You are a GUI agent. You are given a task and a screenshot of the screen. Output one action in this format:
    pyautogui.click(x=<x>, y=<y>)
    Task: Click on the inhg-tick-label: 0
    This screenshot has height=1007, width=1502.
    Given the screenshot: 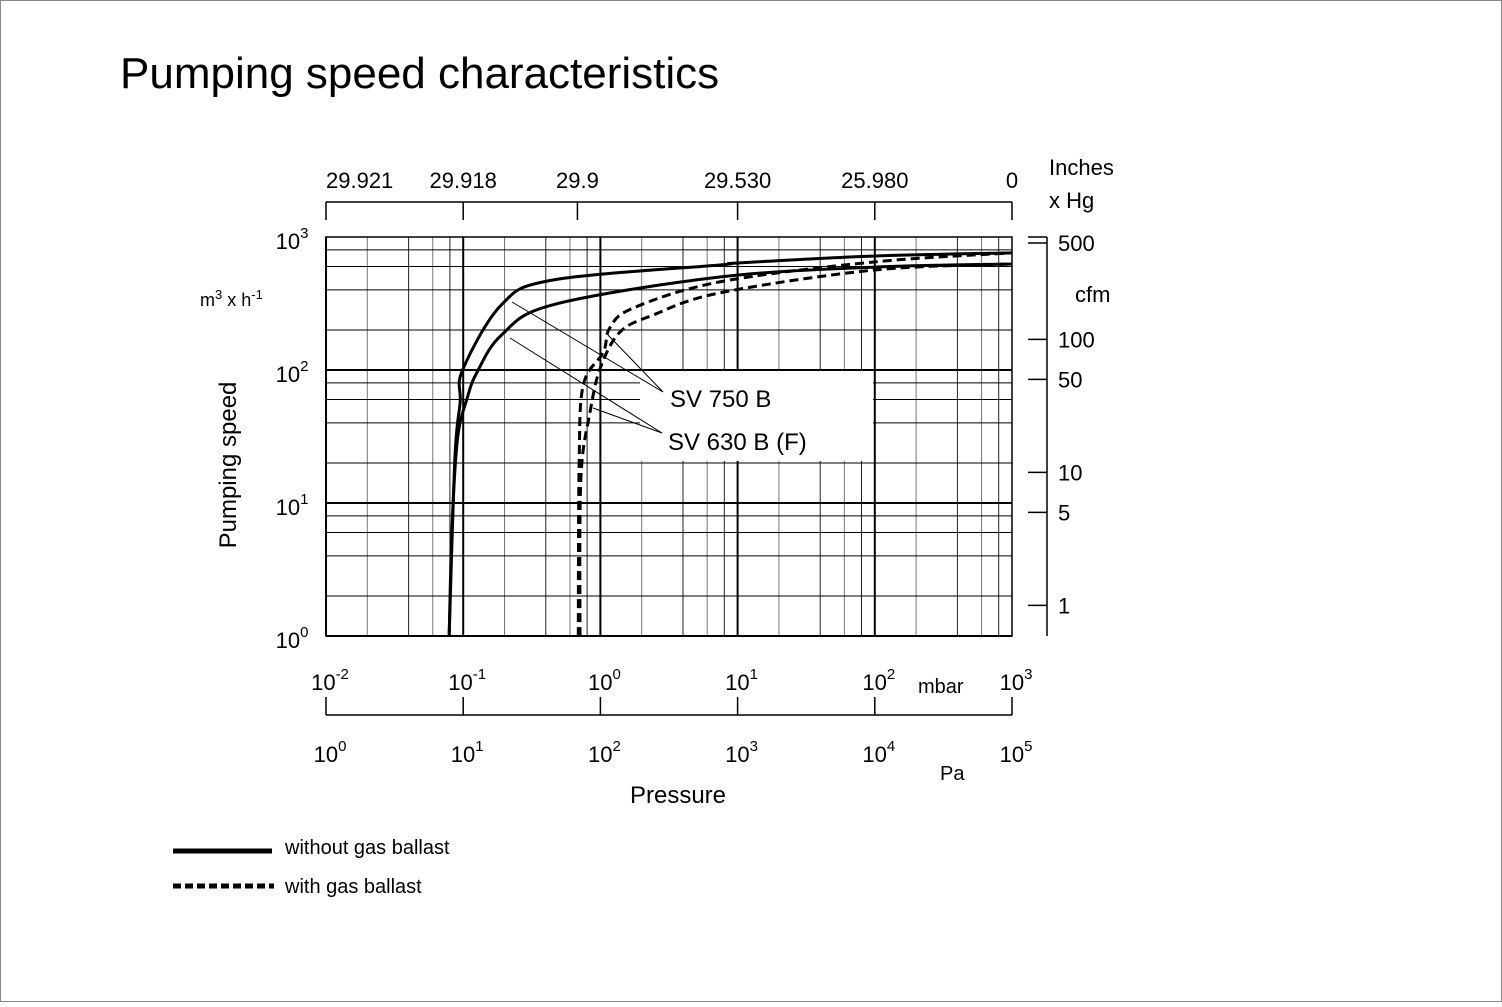 What is the action you would take?
    pyautogui.click(x=1012, y=180)
    